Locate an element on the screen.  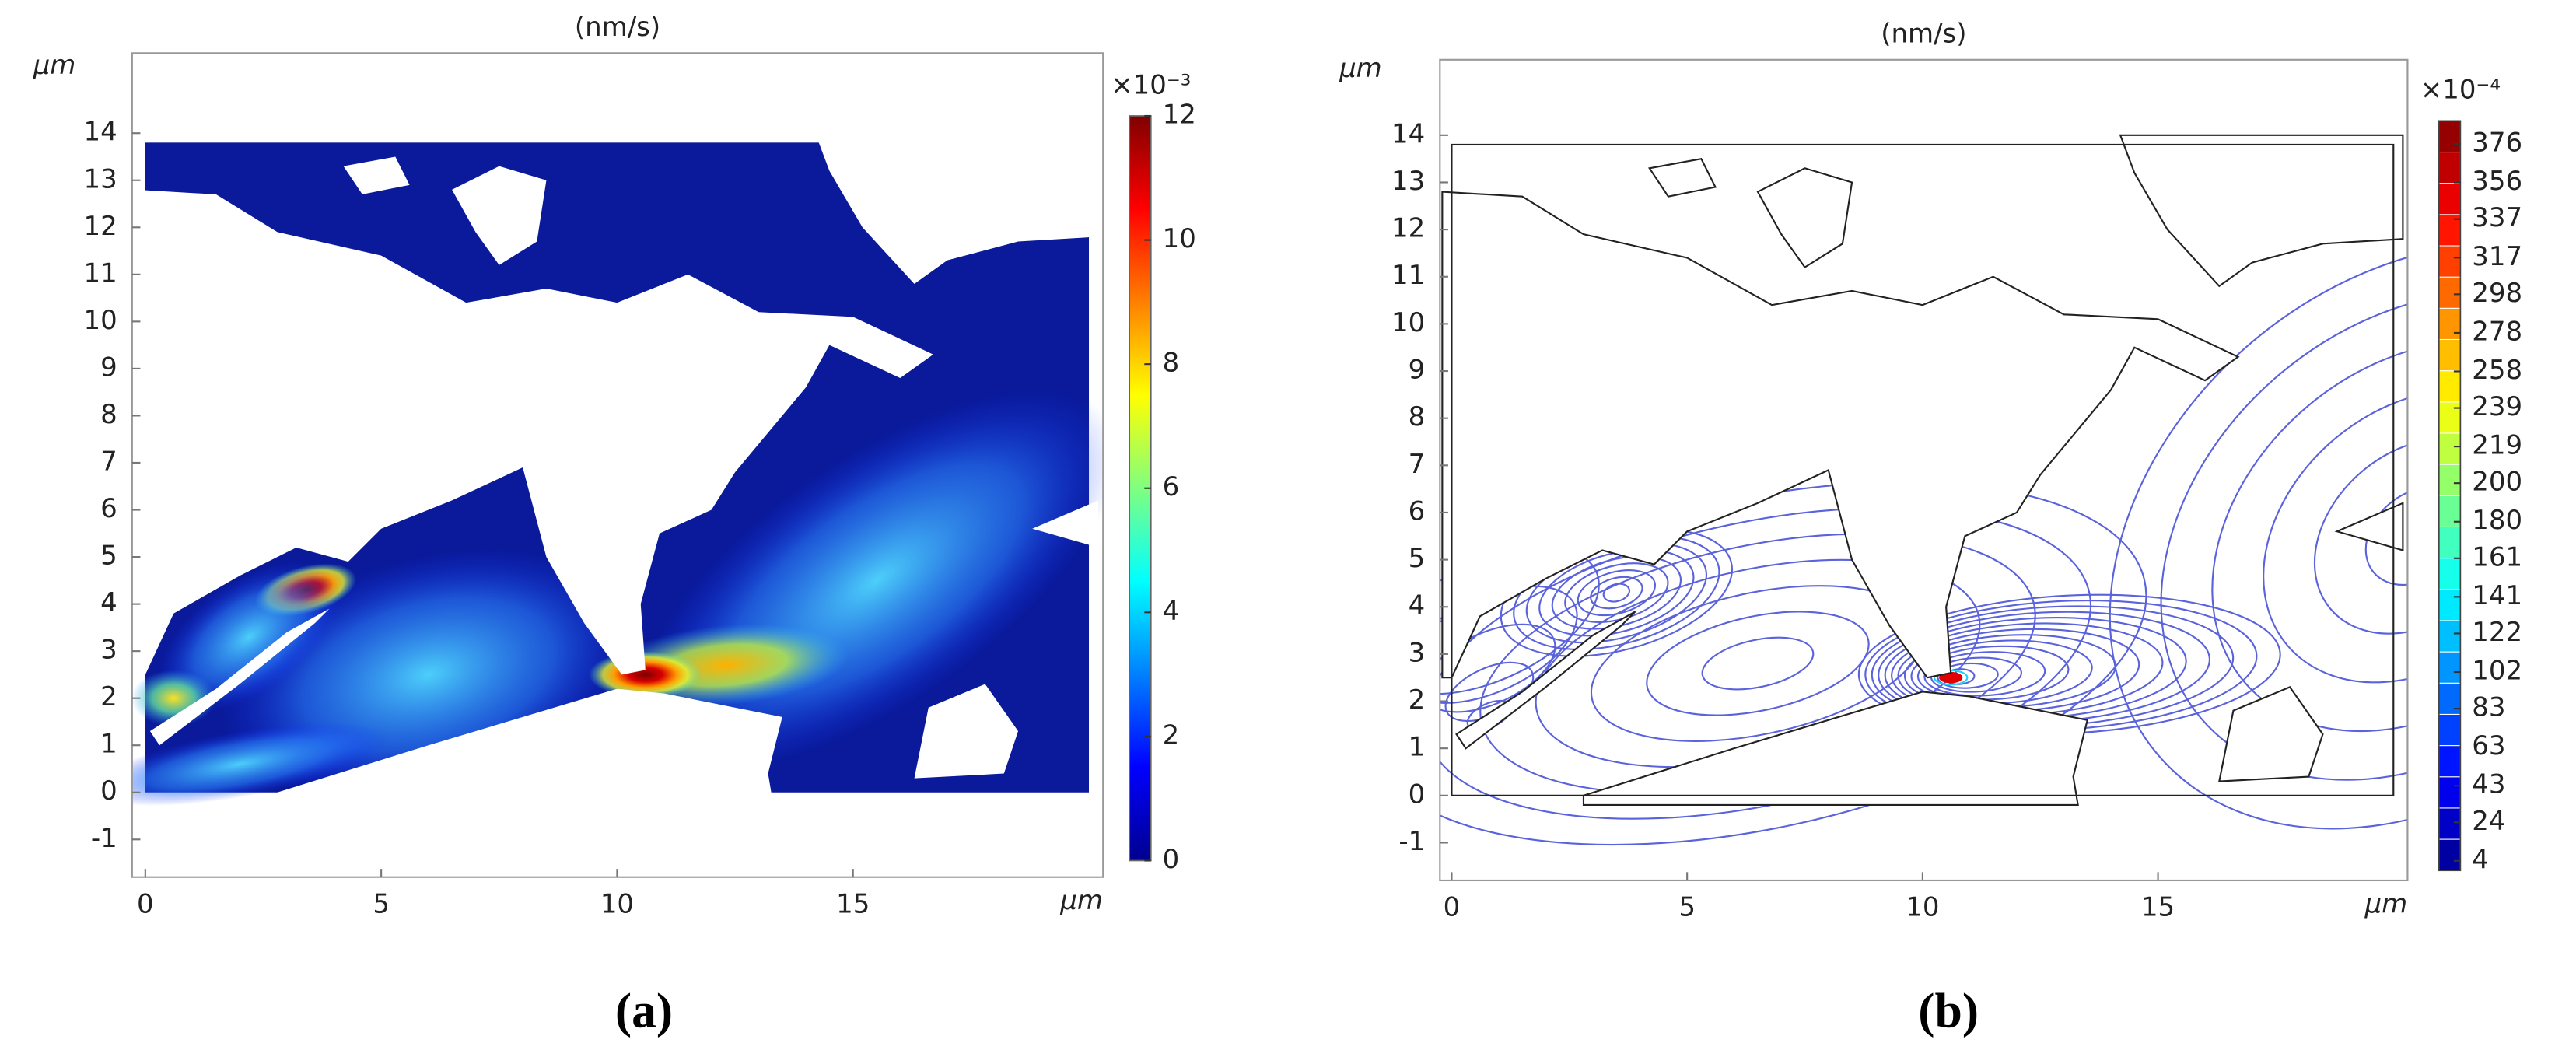
colorbar-tick-label: 10 is located at coordinates (1179, 239).